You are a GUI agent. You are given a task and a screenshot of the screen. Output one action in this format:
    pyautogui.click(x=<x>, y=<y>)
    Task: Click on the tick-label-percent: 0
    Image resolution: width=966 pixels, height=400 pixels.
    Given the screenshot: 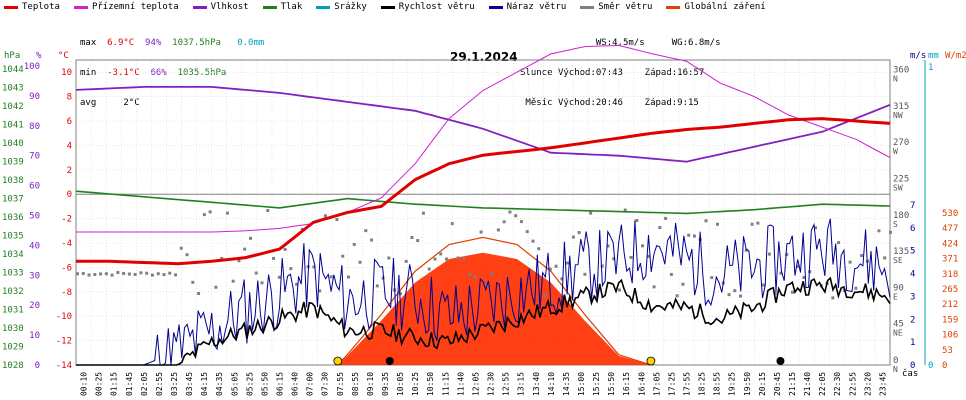 What is the action you would take?
    pyautogui.click(x=37, y=366)
    